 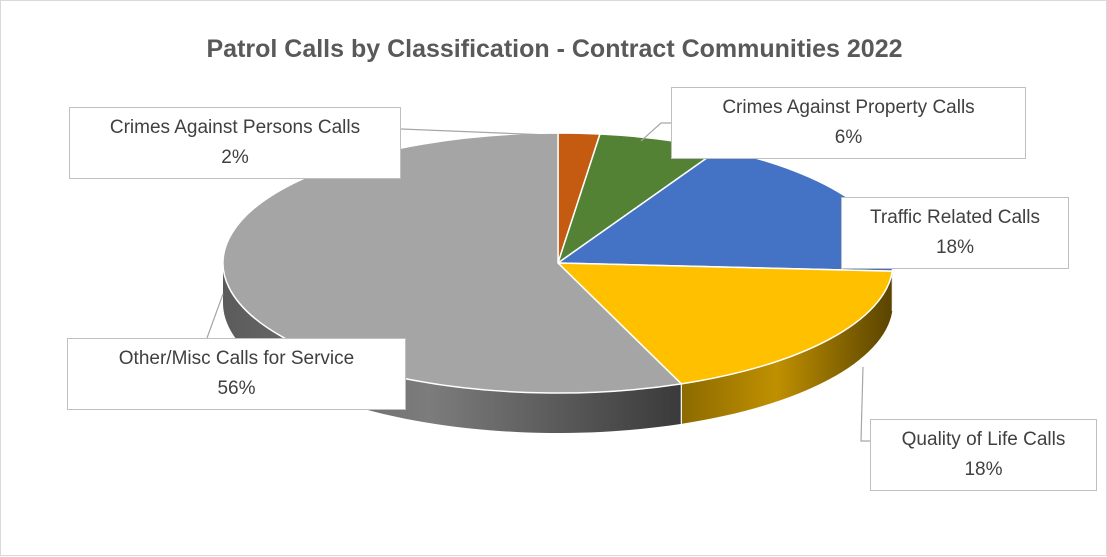 What do you see at coordinates (235, 157) in the screenshot?
I see `data-label-percent: 2%` at bounding box center [235, 157].